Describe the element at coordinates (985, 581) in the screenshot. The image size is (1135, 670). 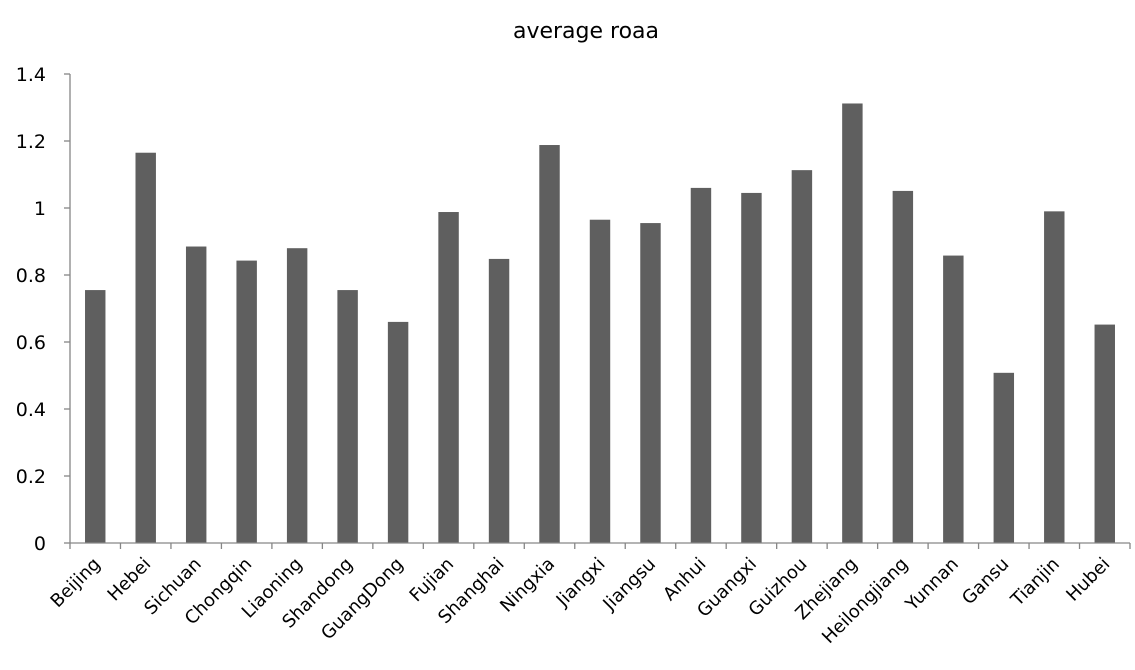
I see `x-tick-label: Gansu` at that location.